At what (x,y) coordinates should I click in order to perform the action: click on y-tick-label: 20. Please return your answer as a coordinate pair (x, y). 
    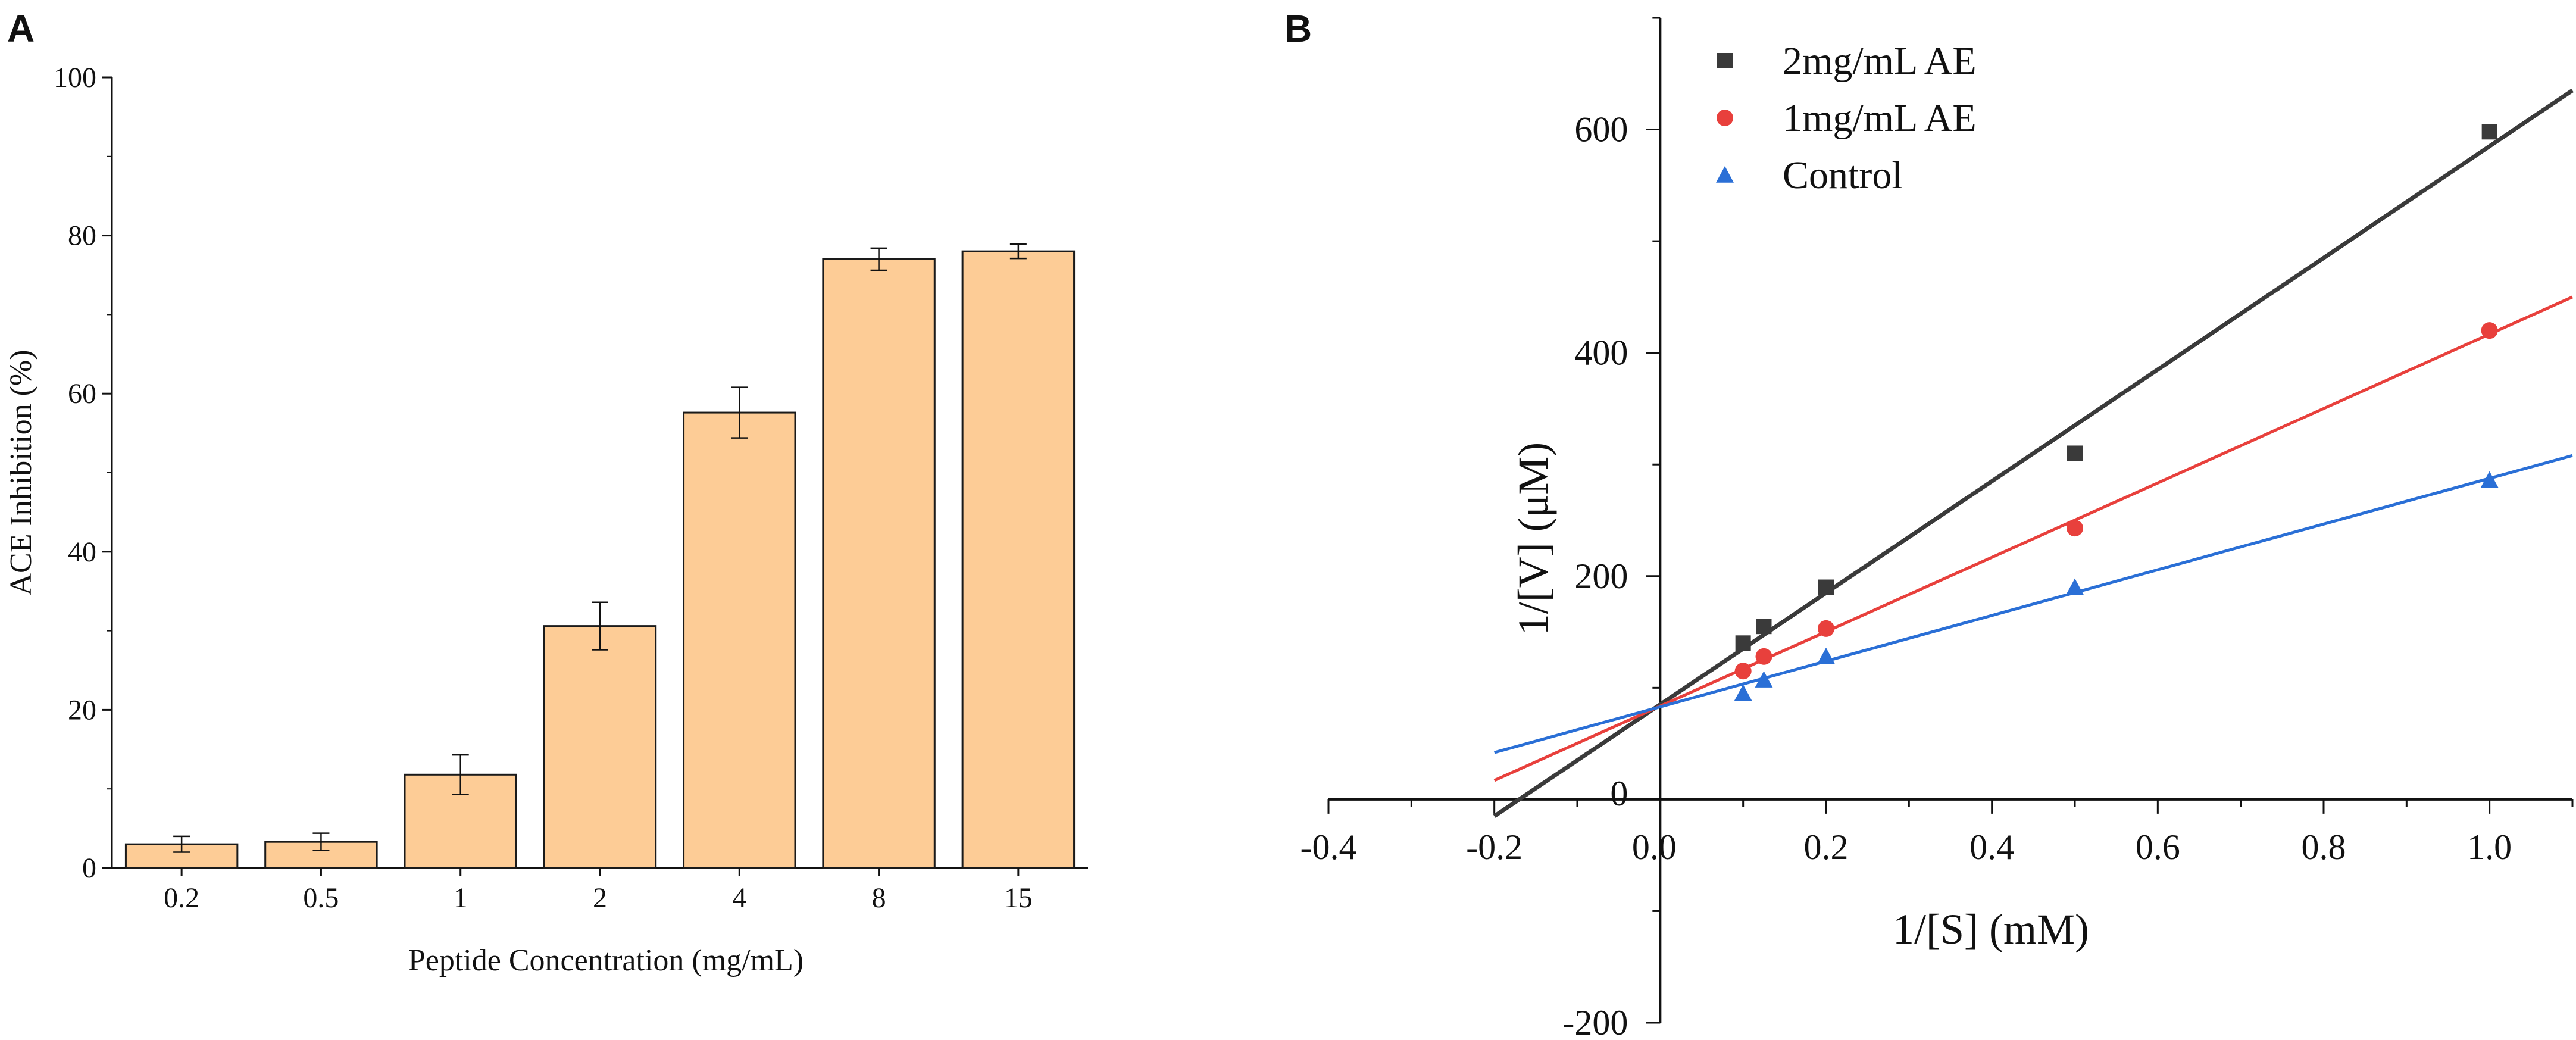
    Looking at the image, I should click on (82, 710).